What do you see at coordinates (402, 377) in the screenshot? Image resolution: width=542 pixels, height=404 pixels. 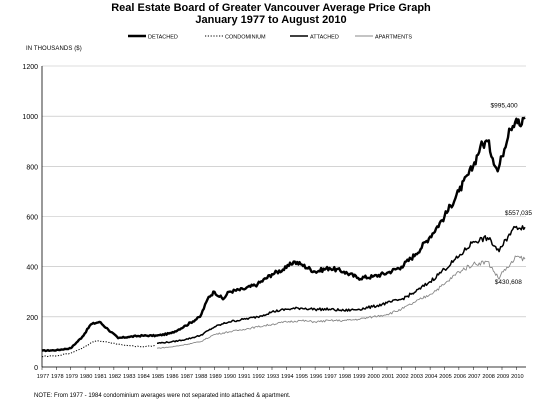 I see `x-tick-label: 2002` at bounding box center [402, 377].